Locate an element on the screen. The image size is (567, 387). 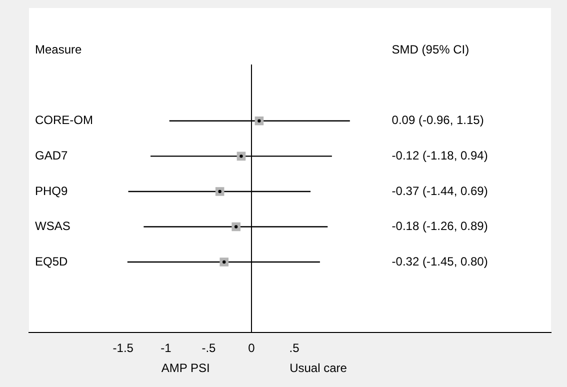
x-tick-label: -1.5 is located at coordinates (123, 348).